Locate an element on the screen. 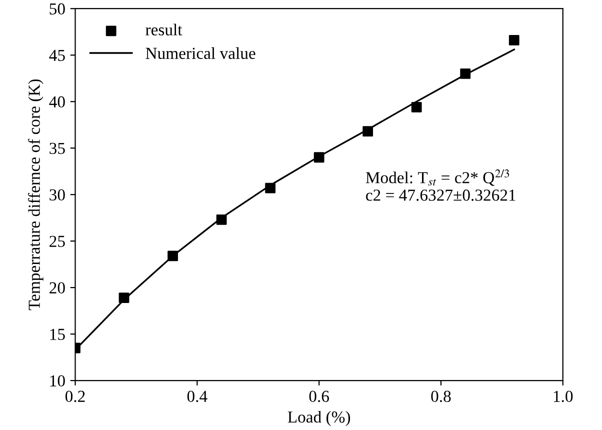 Image resolution: width=602 pixels, height=430 pixels. x-tick-label: 1.0 is located at coordinates (563, 396).